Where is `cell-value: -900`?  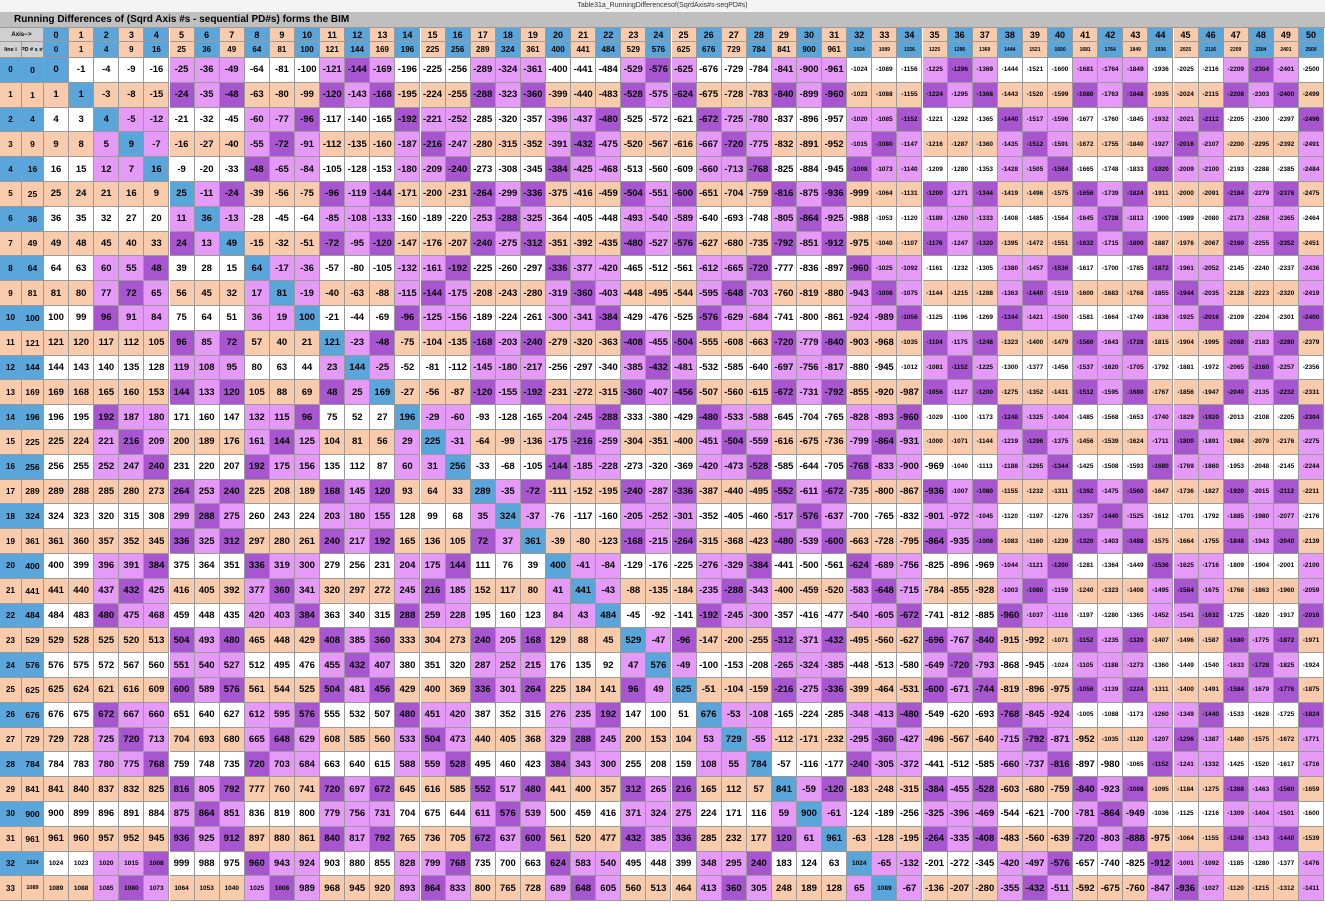
cell-value: -900 is located at coordinates (810, 70).